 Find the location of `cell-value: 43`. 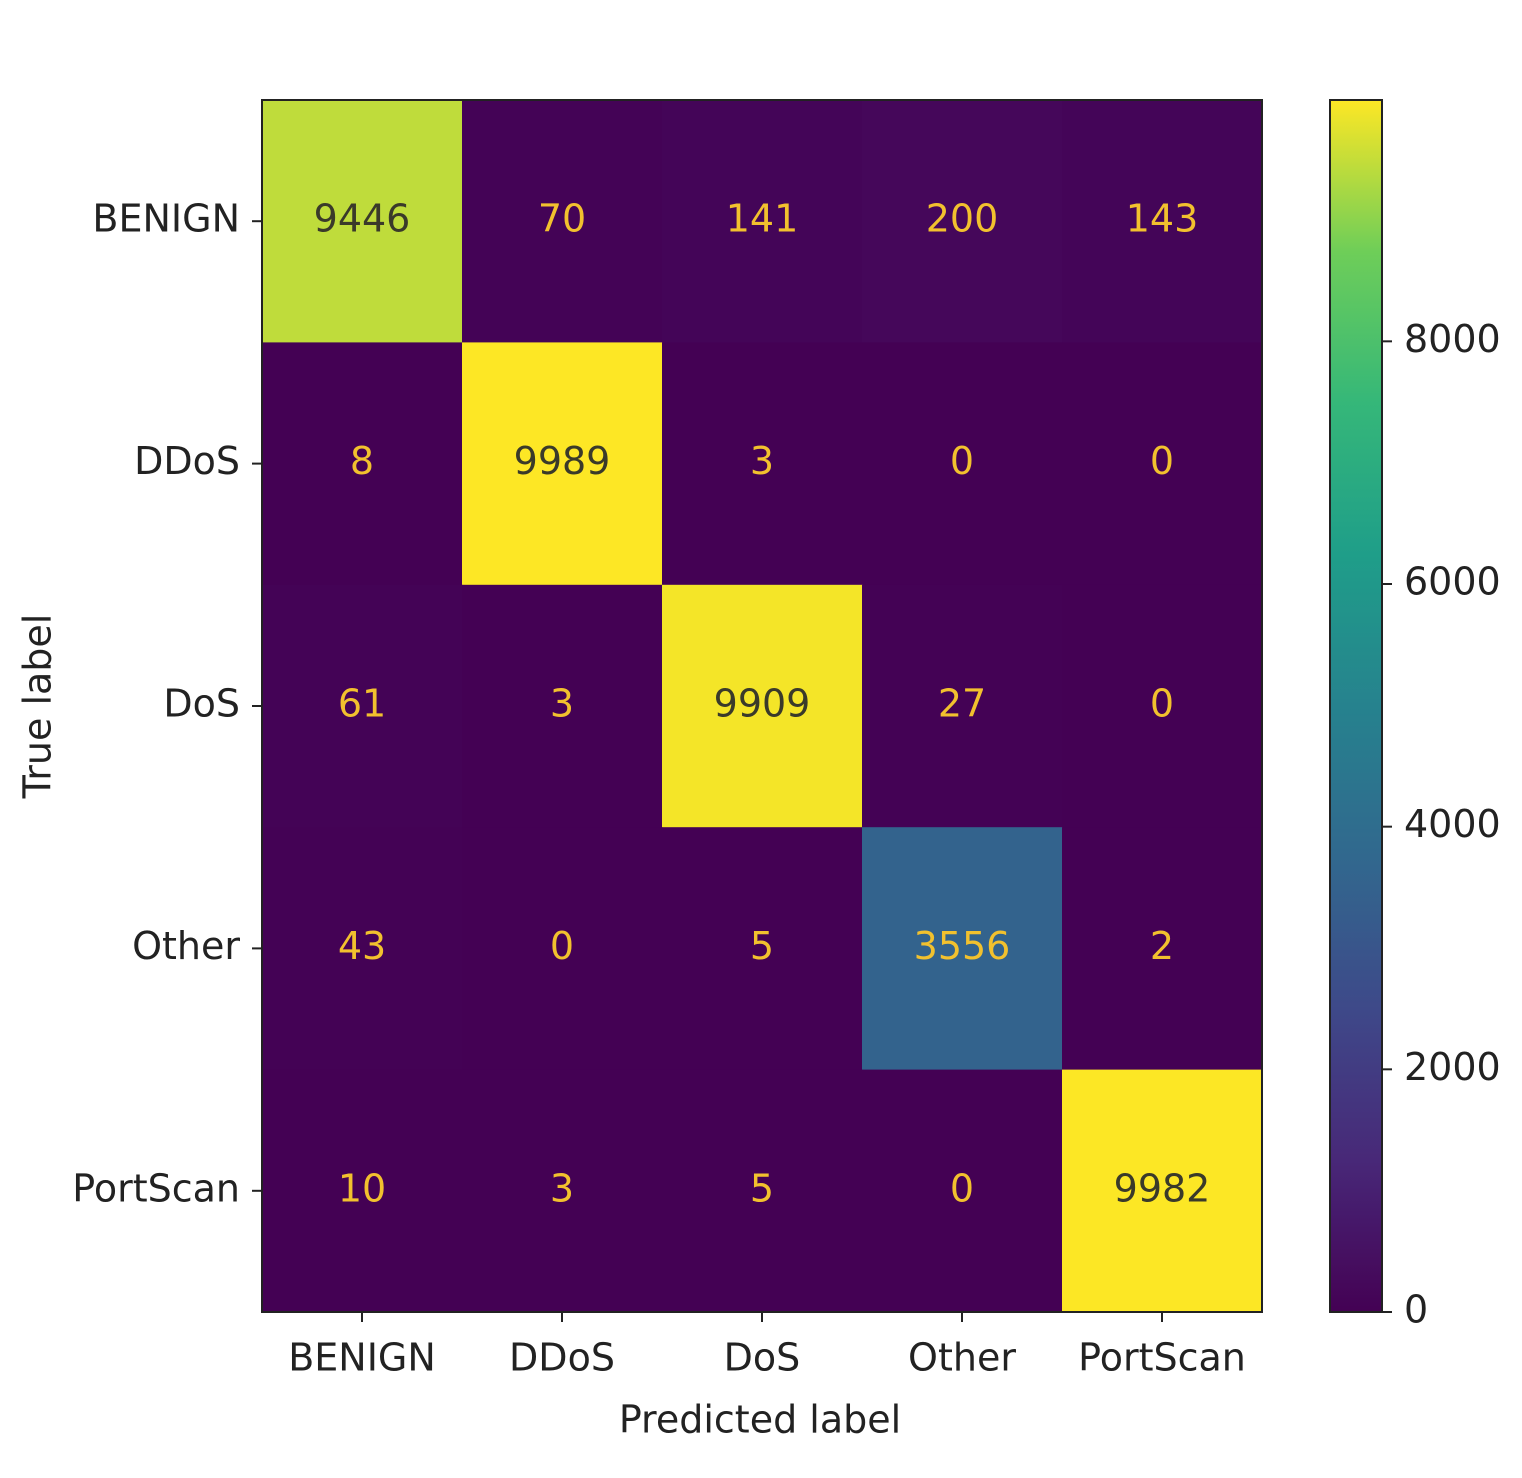

cell-value: 43 is located at coordinates (362, 946).